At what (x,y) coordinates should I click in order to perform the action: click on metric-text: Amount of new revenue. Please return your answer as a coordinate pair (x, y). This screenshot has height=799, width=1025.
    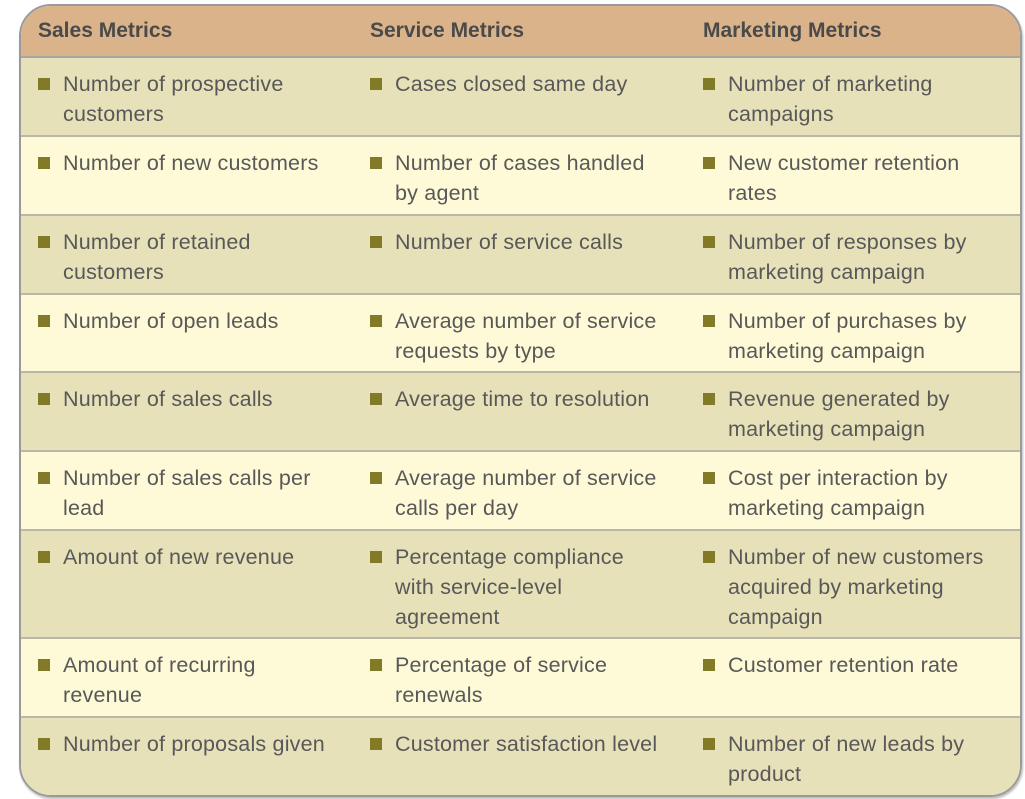
    Looking at the image, I should click on (179, 557).